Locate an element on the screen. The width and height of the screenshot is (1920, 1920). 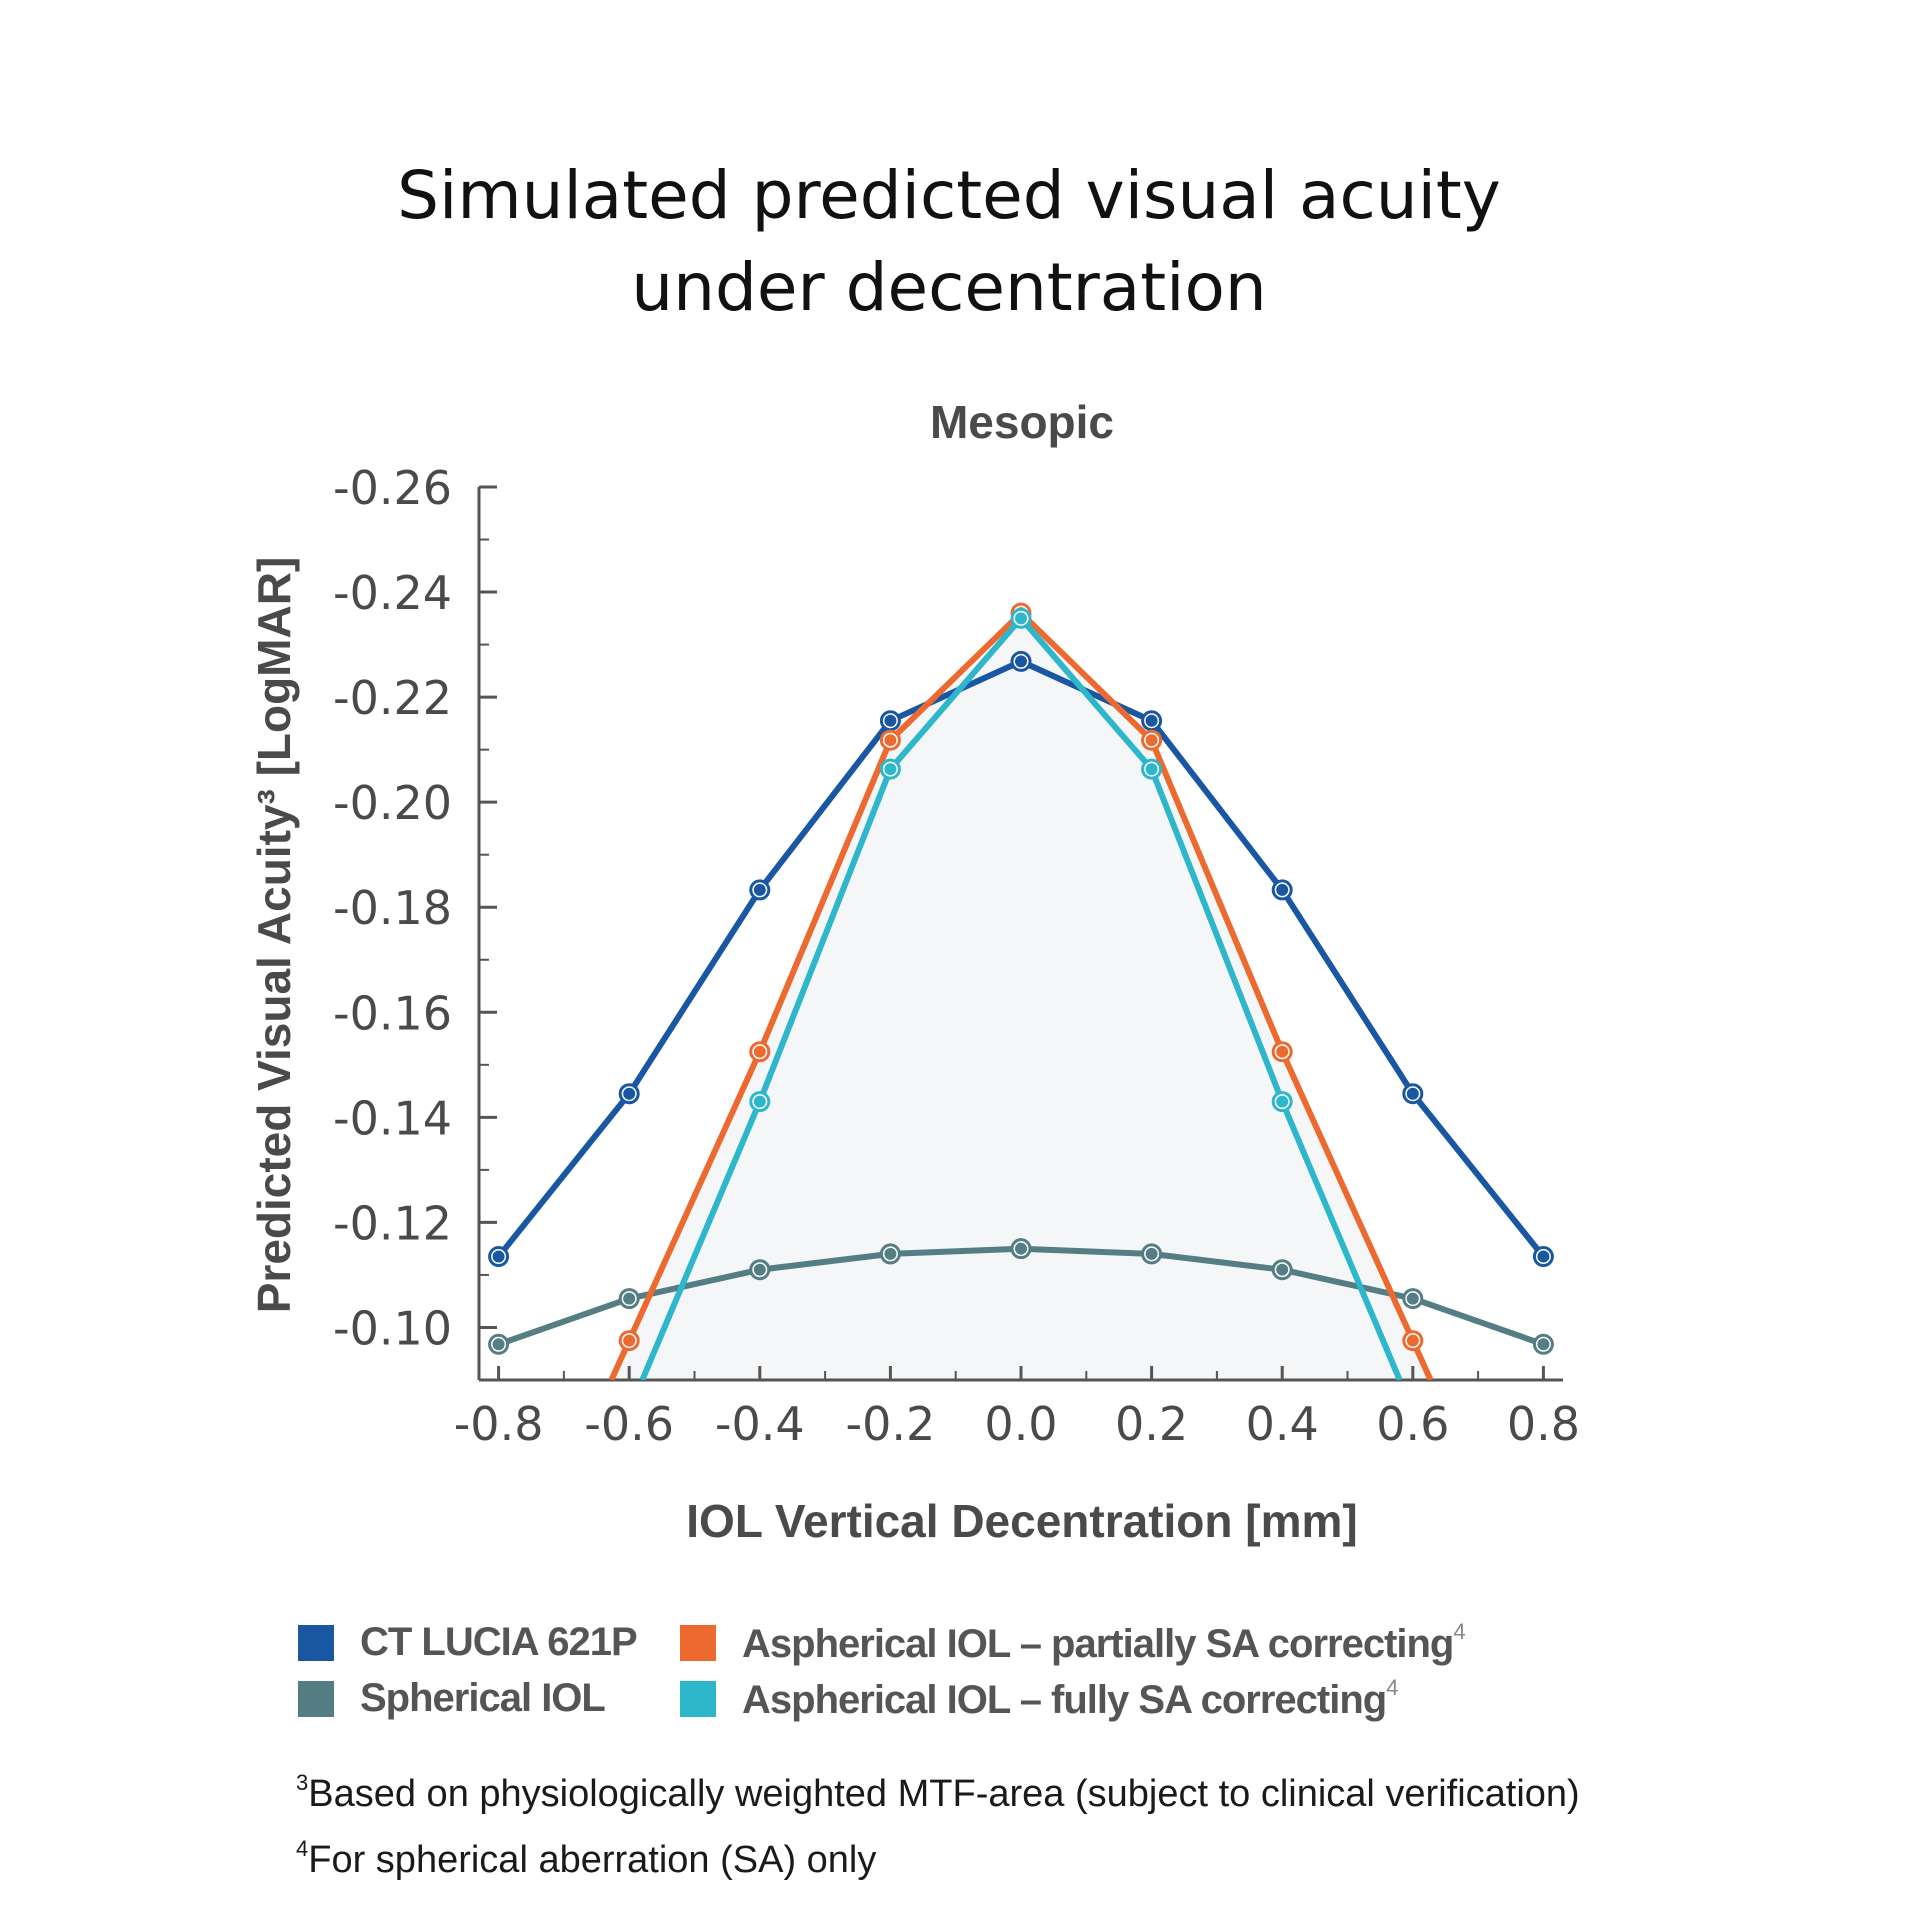
legend-label-full: Aspherical IOL – fully SA correcting4 is located at coordinates (1070, 1698).